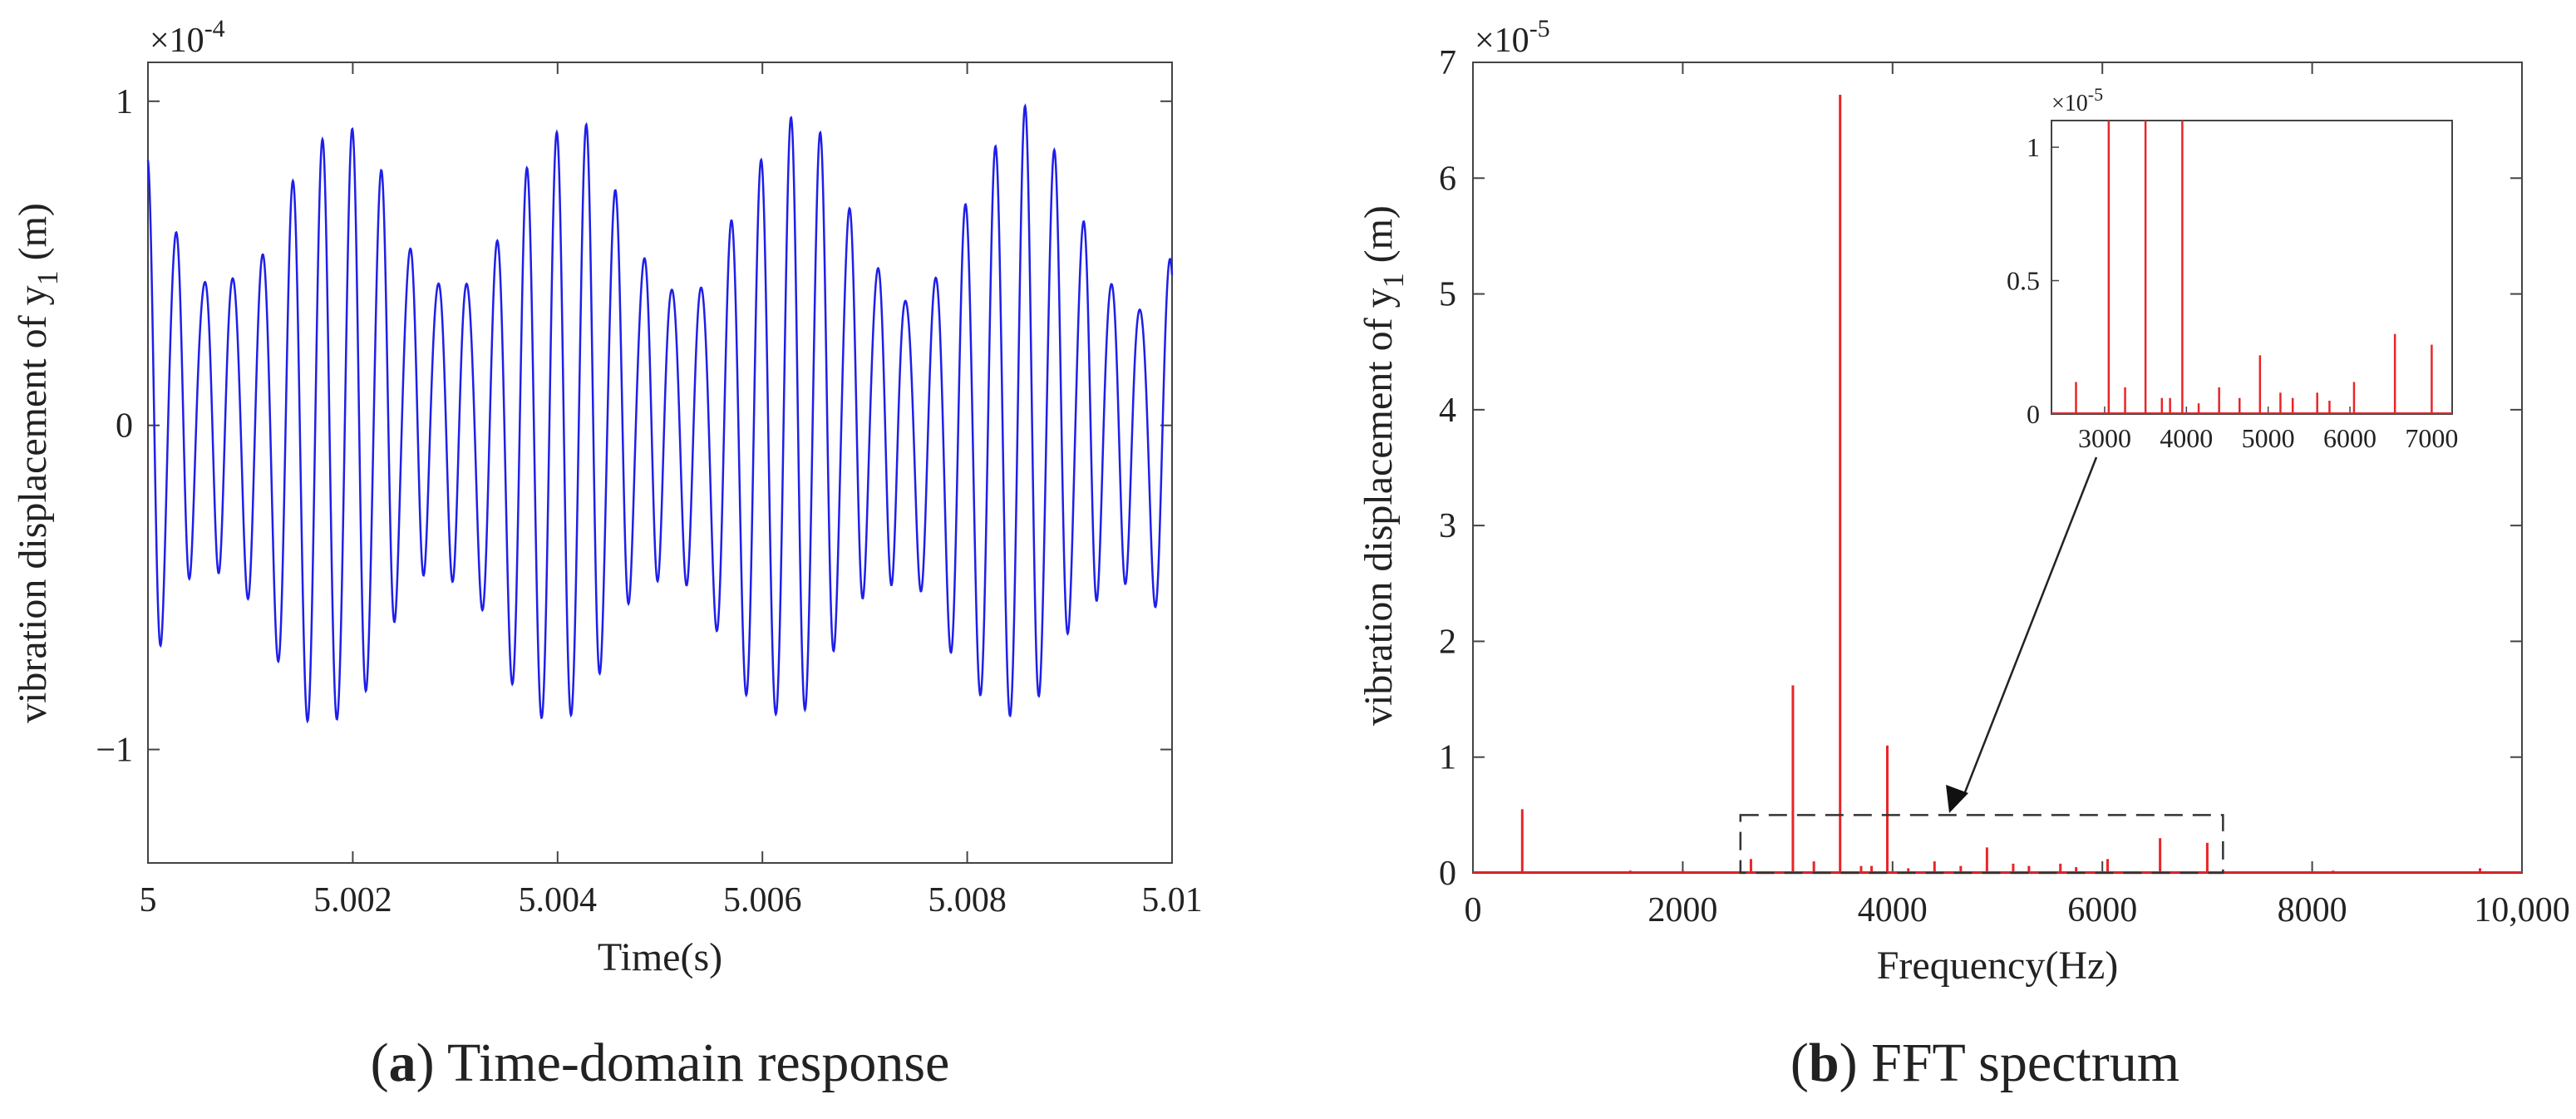 The image size is (2576, 1119). What do you see at coordinates (2033, 147) in the screenshot?
I see `chart-b-inset-ytick-label: 1` at bounding box center [2033, 147].